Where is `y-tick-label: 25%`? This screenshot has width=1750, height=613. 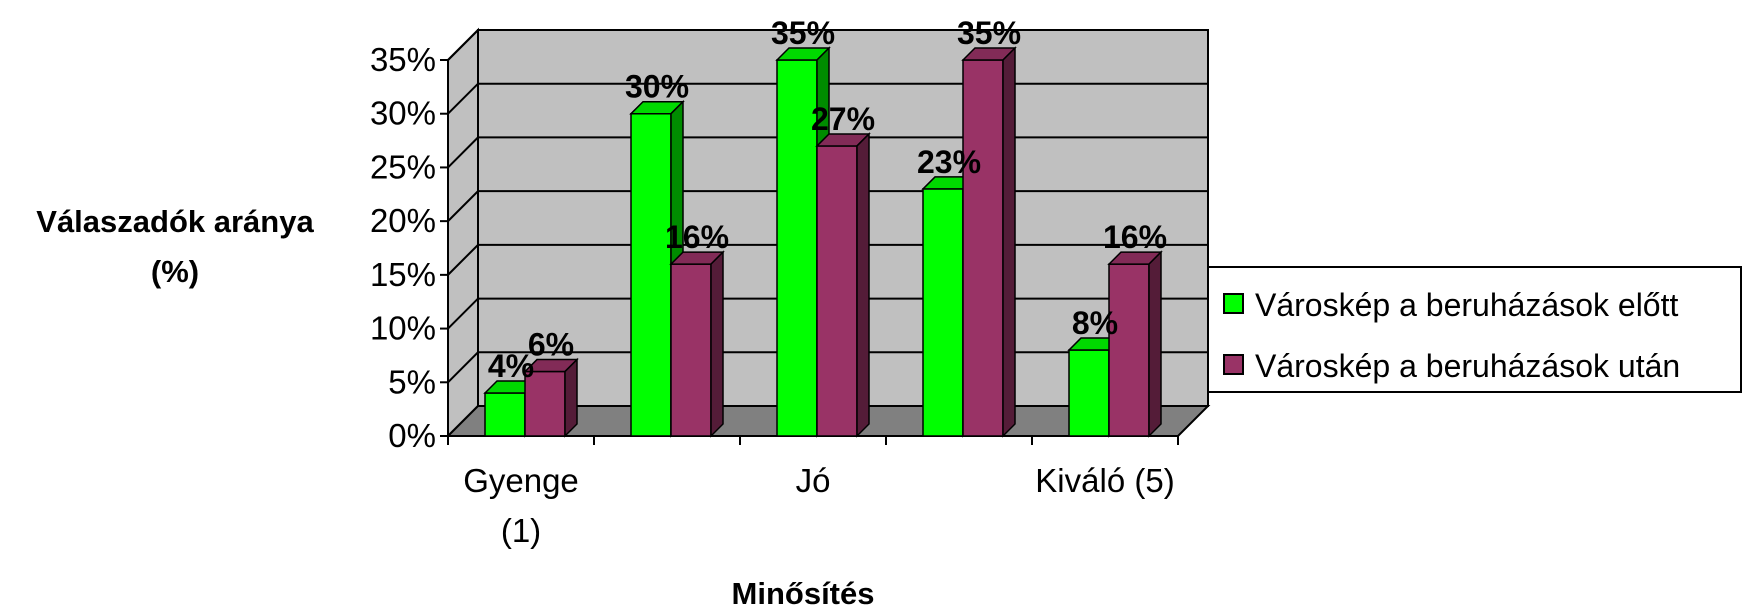
y-tick-label: 25% is located at coordinates (403, 166).